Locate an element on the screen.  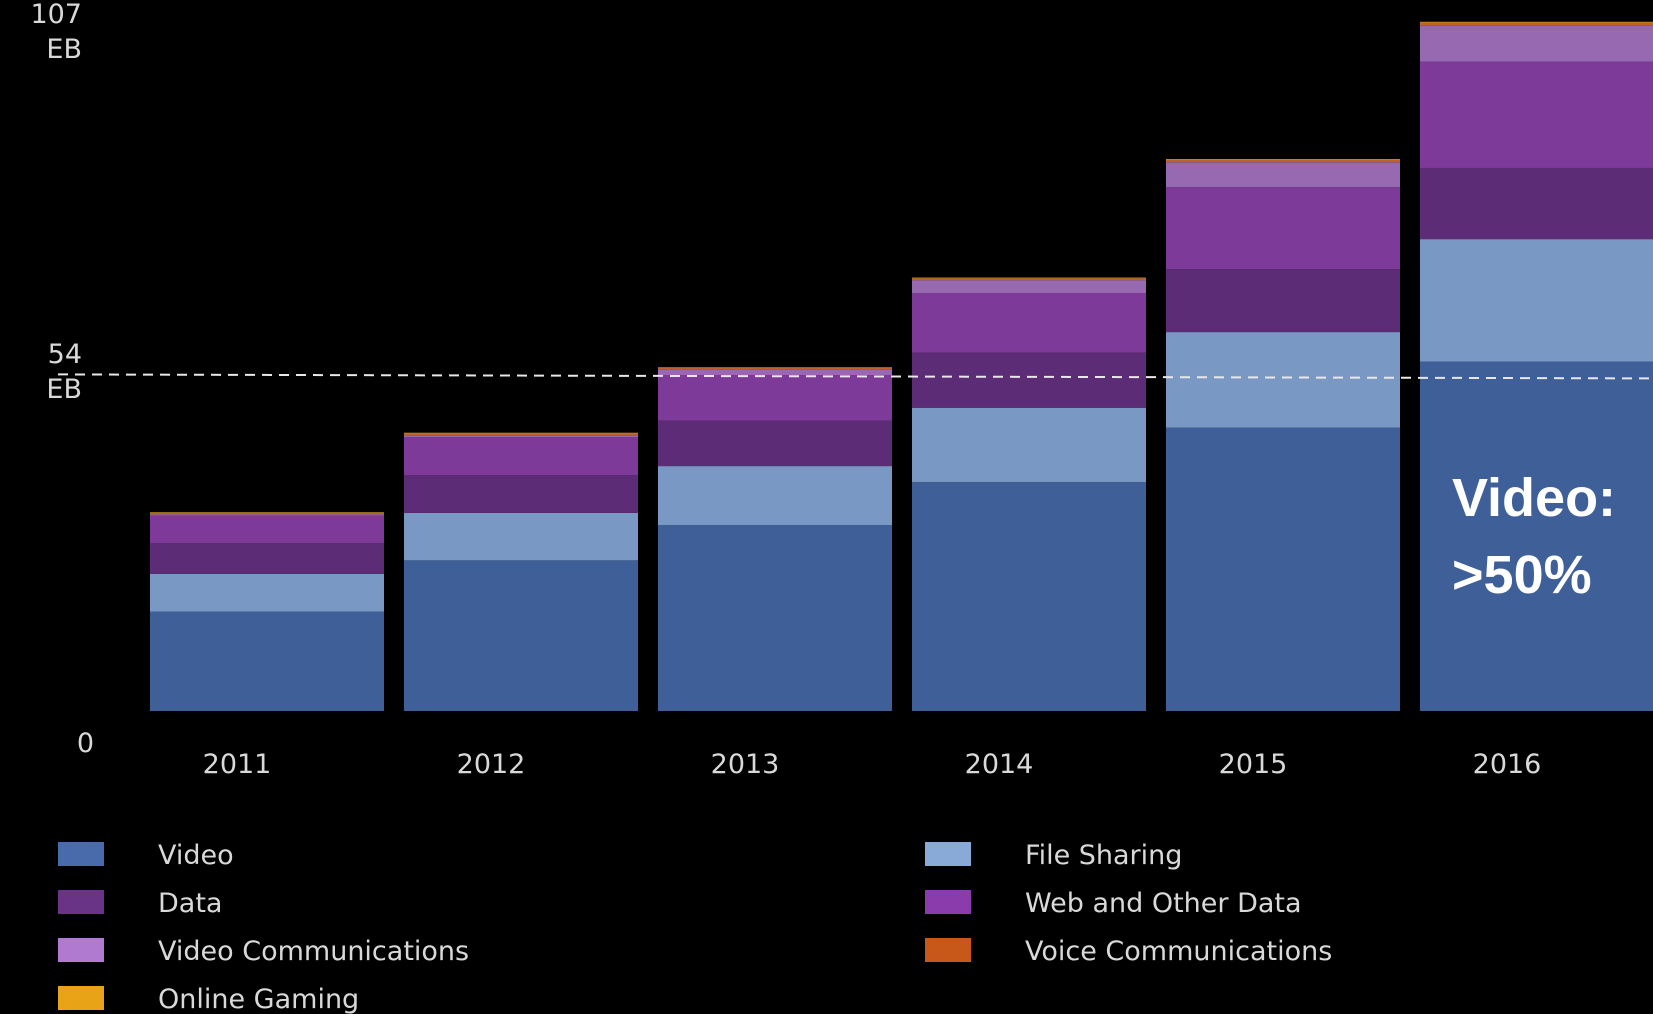
y-axis-ticks: 107 EB 54 EB 0 is located at coordinates (62, 379).